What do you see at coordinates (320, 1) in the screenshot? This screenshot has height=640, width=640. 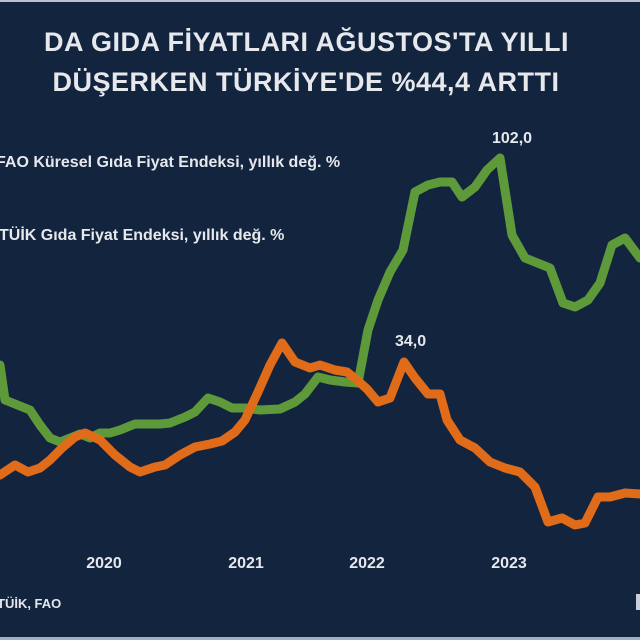 I see `top-border` at bounding box center [320, 1].